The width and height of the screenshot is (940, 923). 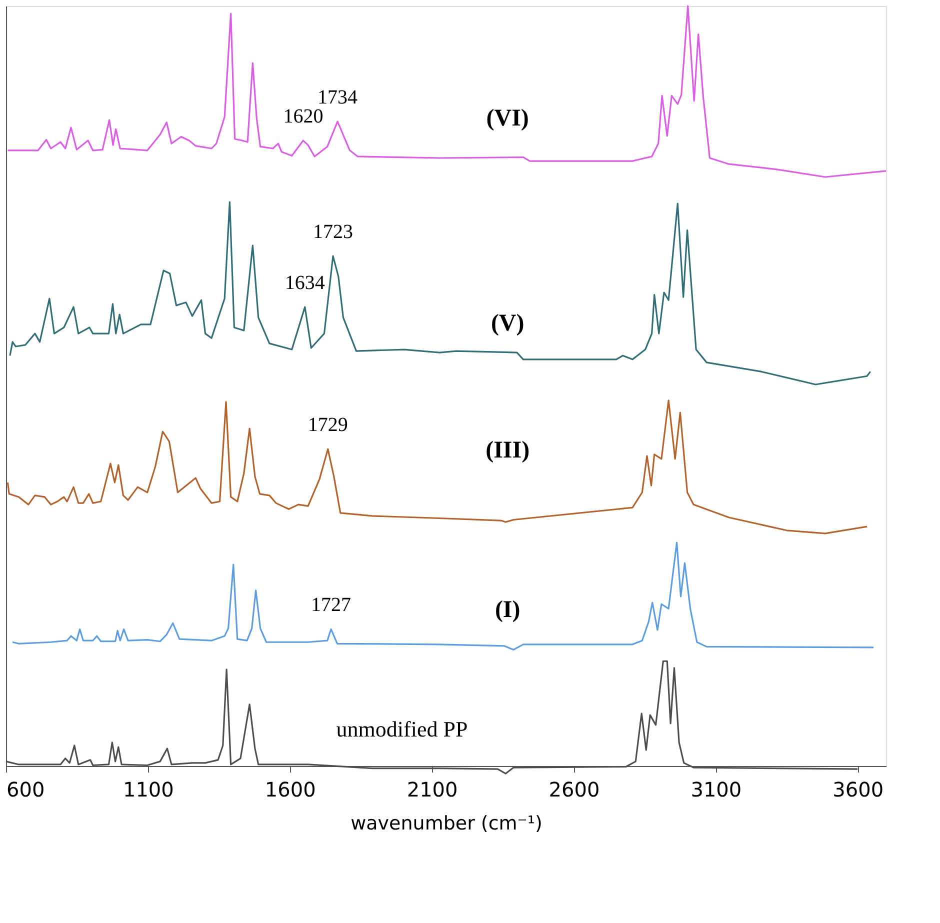 I want to click on series-label: unmodified PP, so click(x=402, y=729).